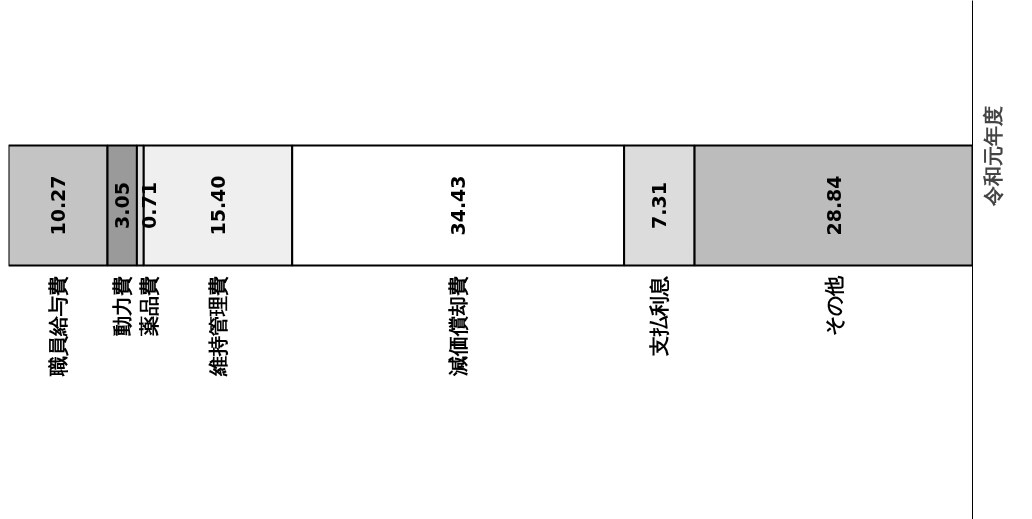  What do you see at coordinates (833, 305) in the screenshot?
I see `text: その他` at bounding box center [833, 305].